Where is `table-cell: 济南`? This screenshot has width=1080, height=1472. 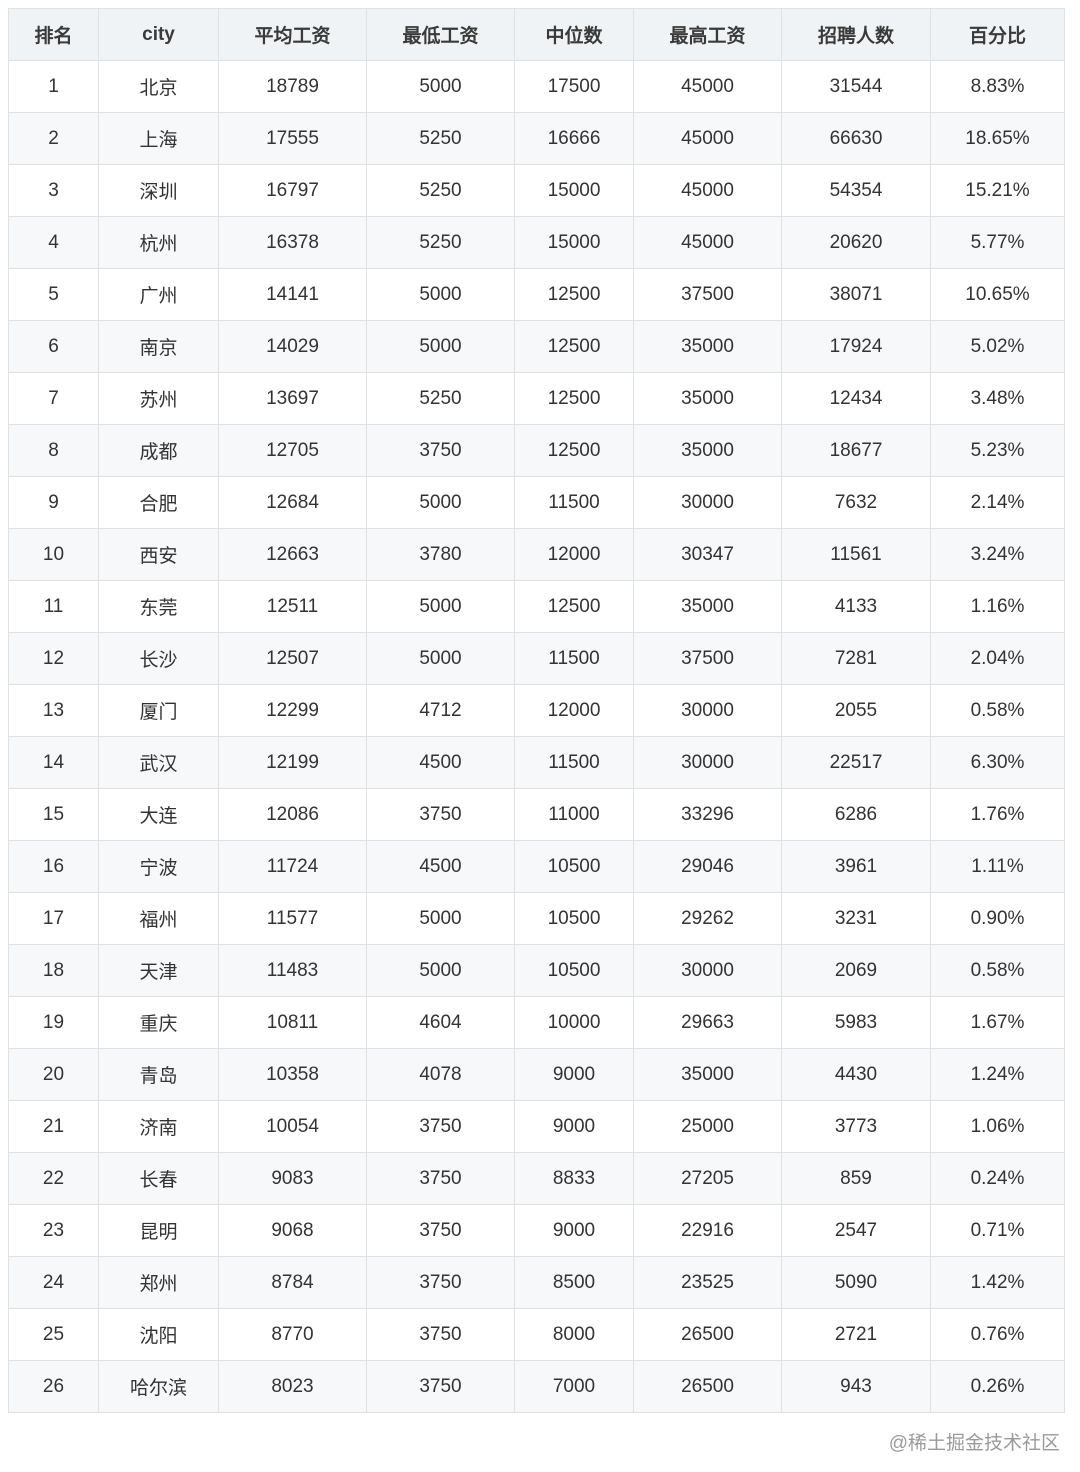 table-cell: 济南 is located at coordinates (158, 1126).